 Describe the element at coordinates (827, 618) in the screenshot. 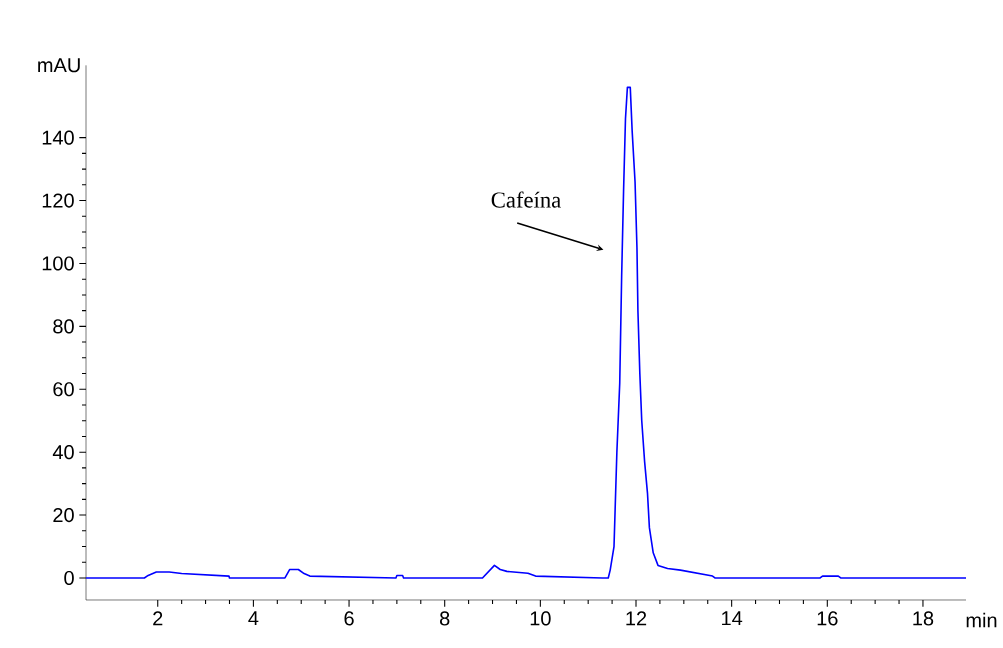

I see `x-tick-label: 16` at that location.